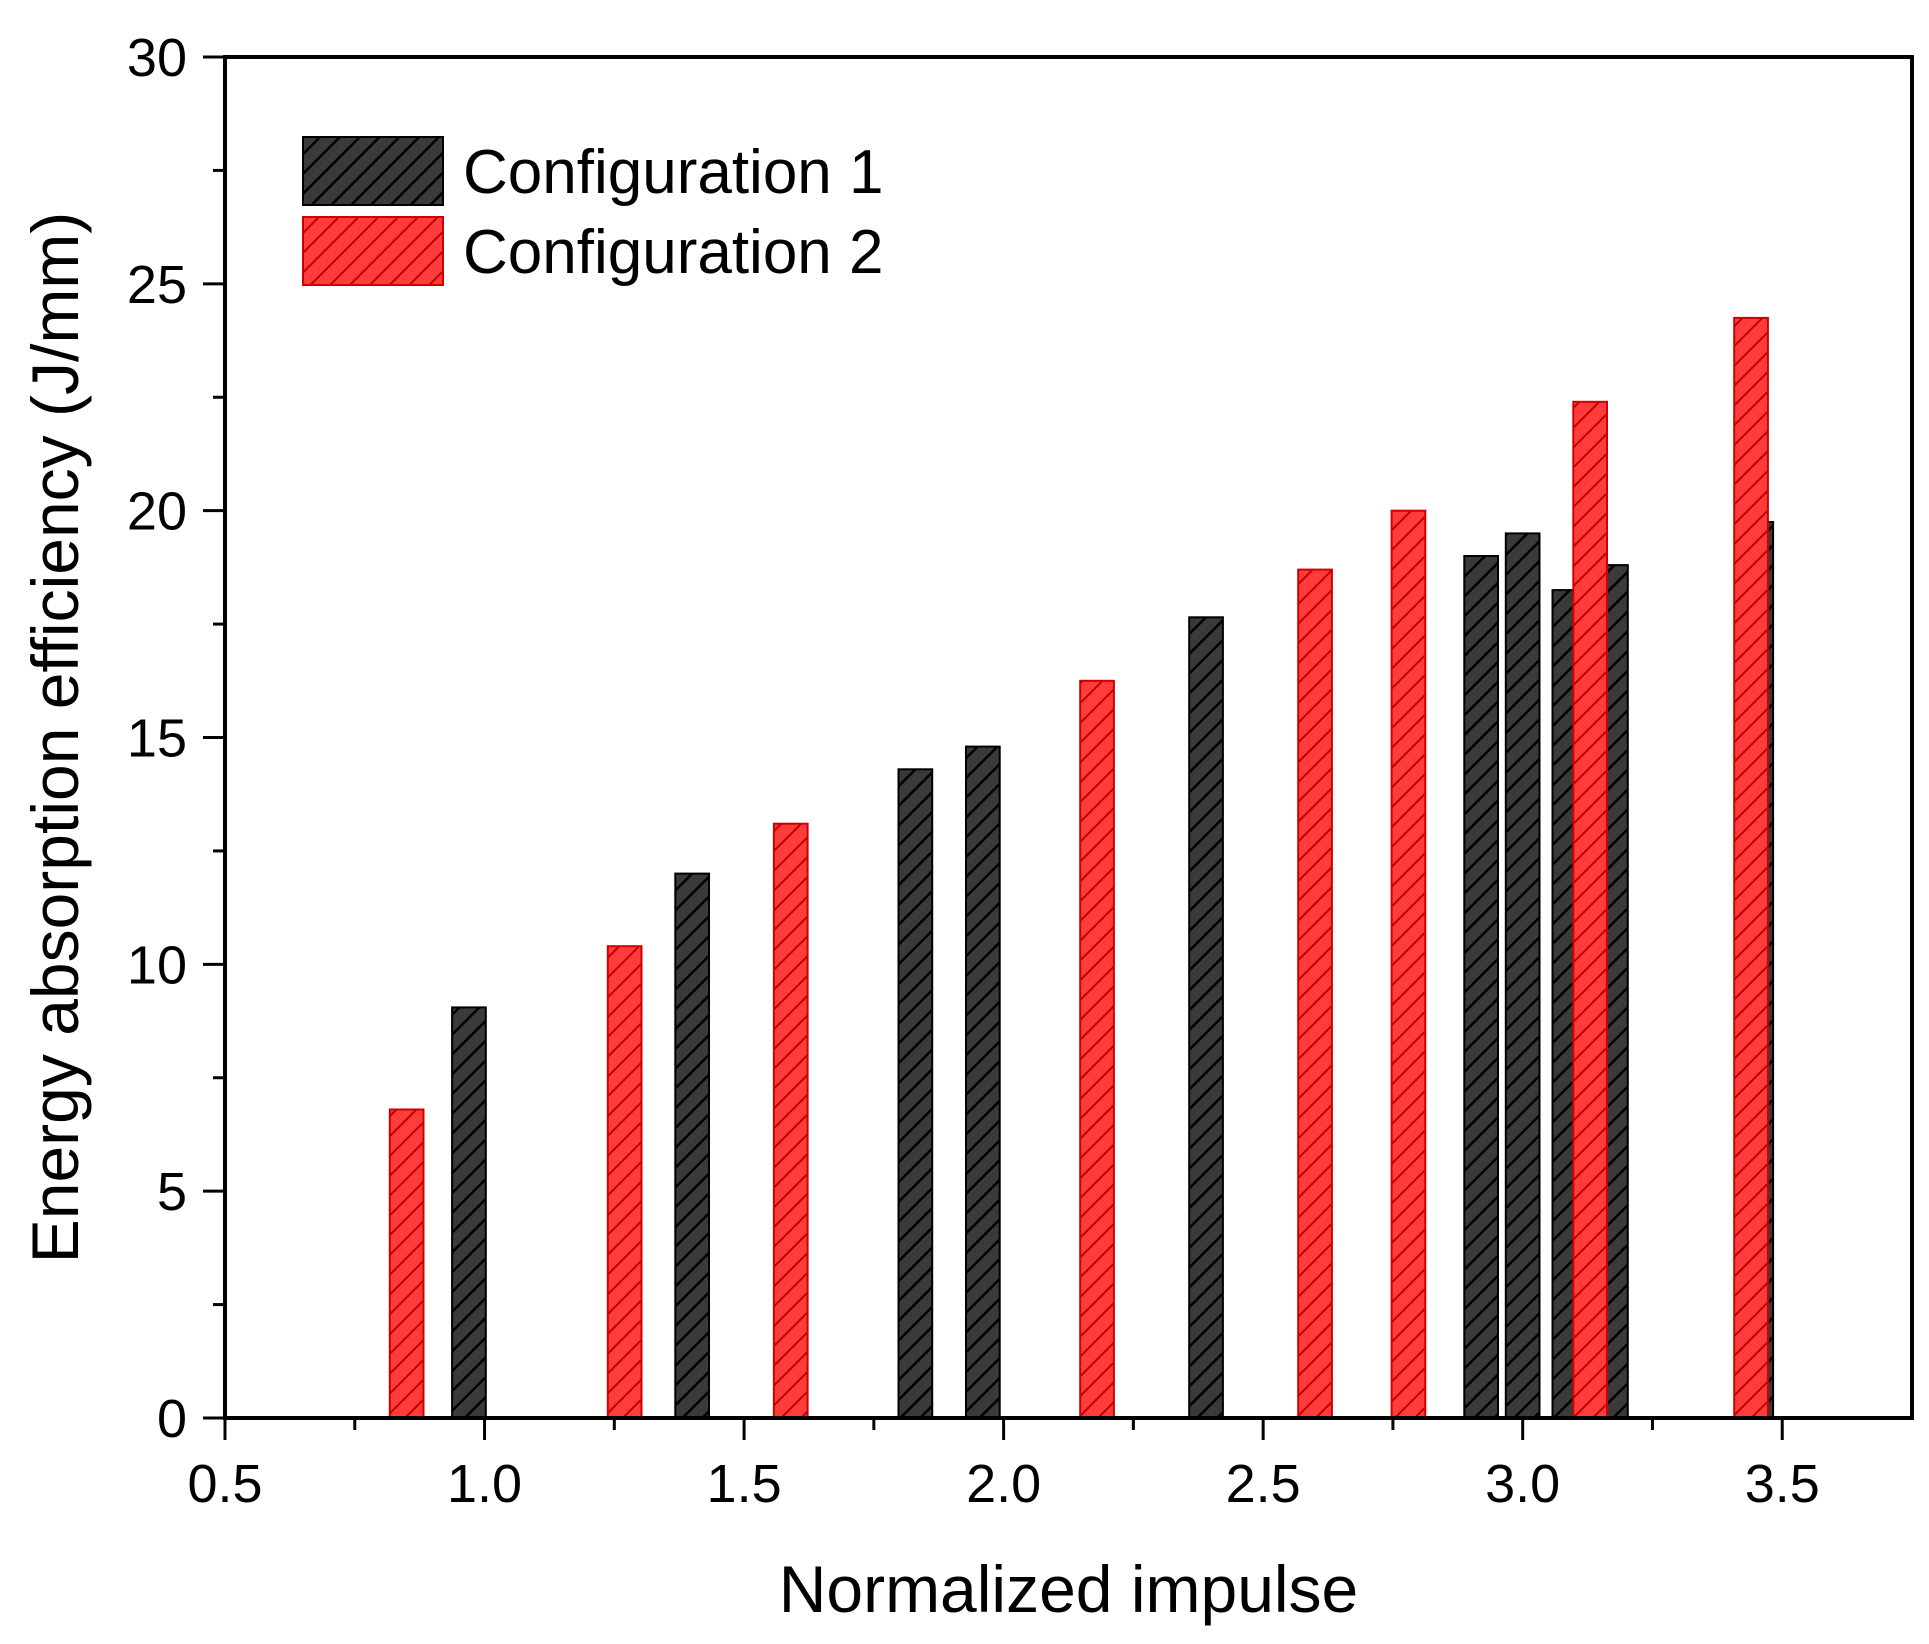  I want to click on y-tick-label: 15, so click(157, 739).